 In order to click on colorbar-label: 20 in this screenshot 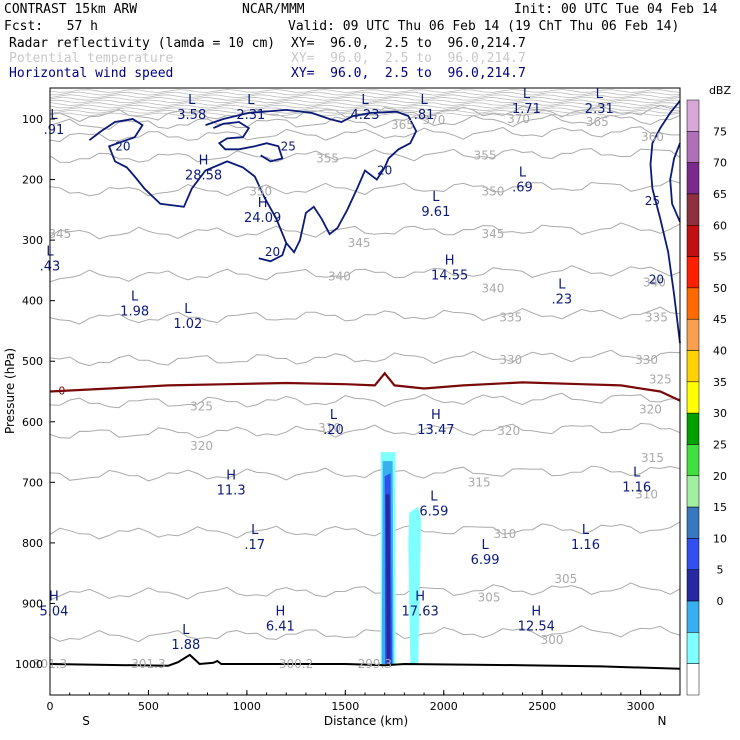, I will do `click(720, 476)`.